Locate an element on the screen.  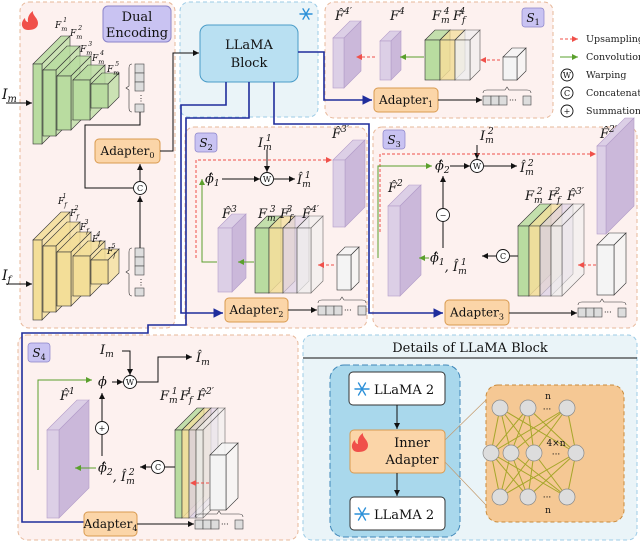
stage-s3-badge-box is located at coordinates (394, 139).